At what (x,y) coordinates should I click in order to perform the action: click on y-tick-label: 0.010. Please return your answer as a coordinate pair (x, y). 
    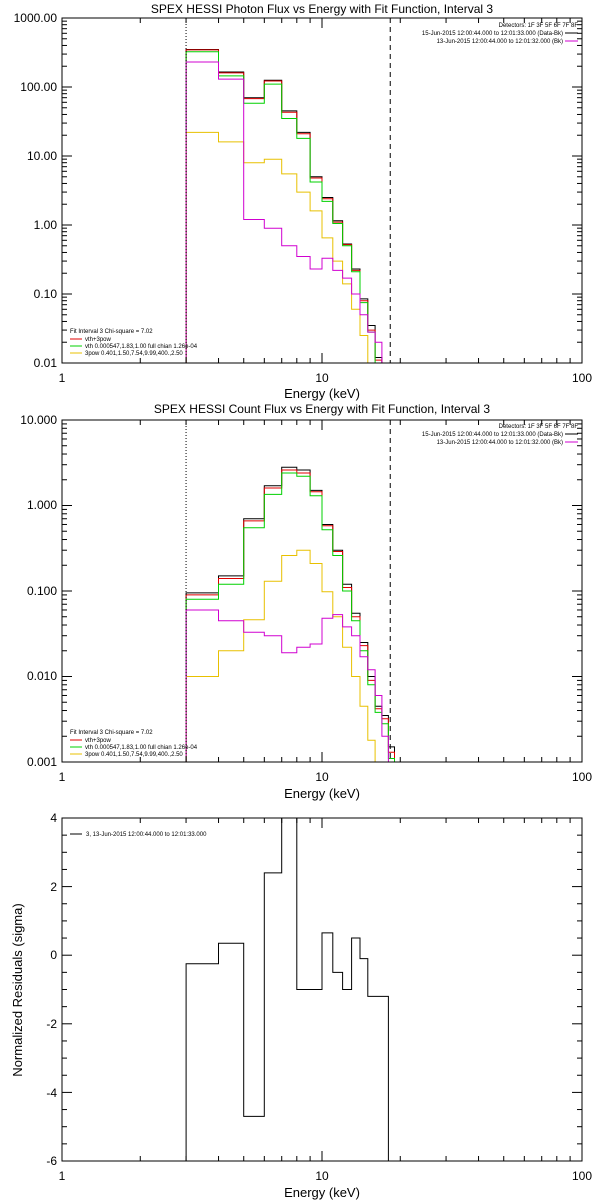
    Looking at the image, I should click on (42, 676).